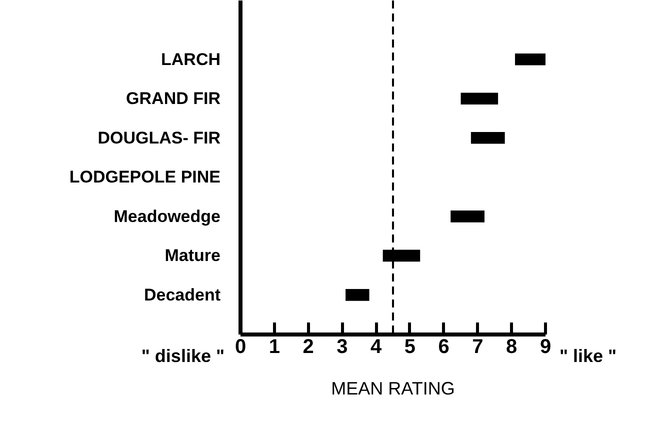 The image size is (667, 429). What do you see at coordinates (376, 347) in the screenshot?
I see `x-tick-label: 4` at bounding box center [376, 347].